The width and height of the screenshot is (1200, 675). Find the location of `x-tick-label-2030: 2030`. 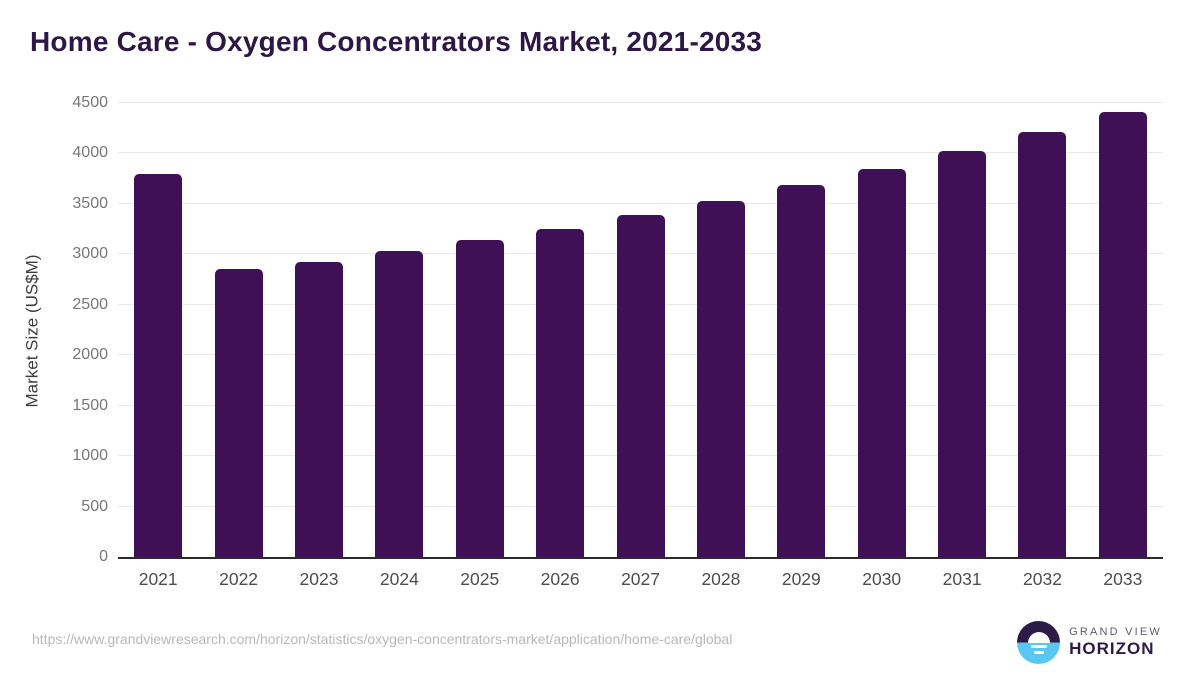

x-tick-label-2030: 2030 is located at coordinates (882, 579).